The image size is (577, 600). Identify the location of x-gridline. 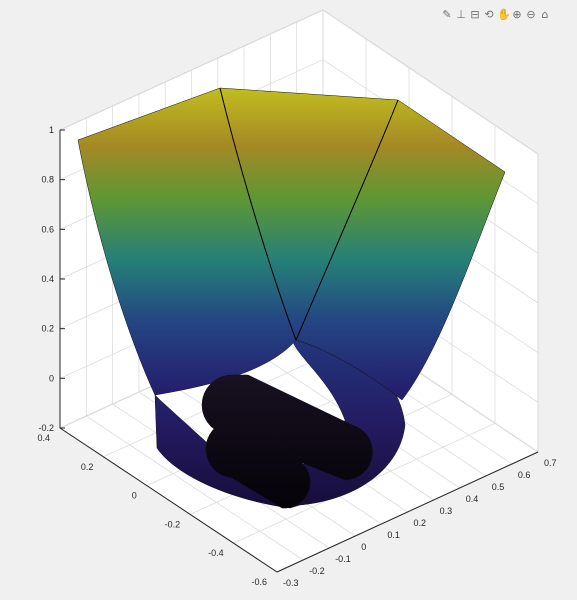
(195, 488).